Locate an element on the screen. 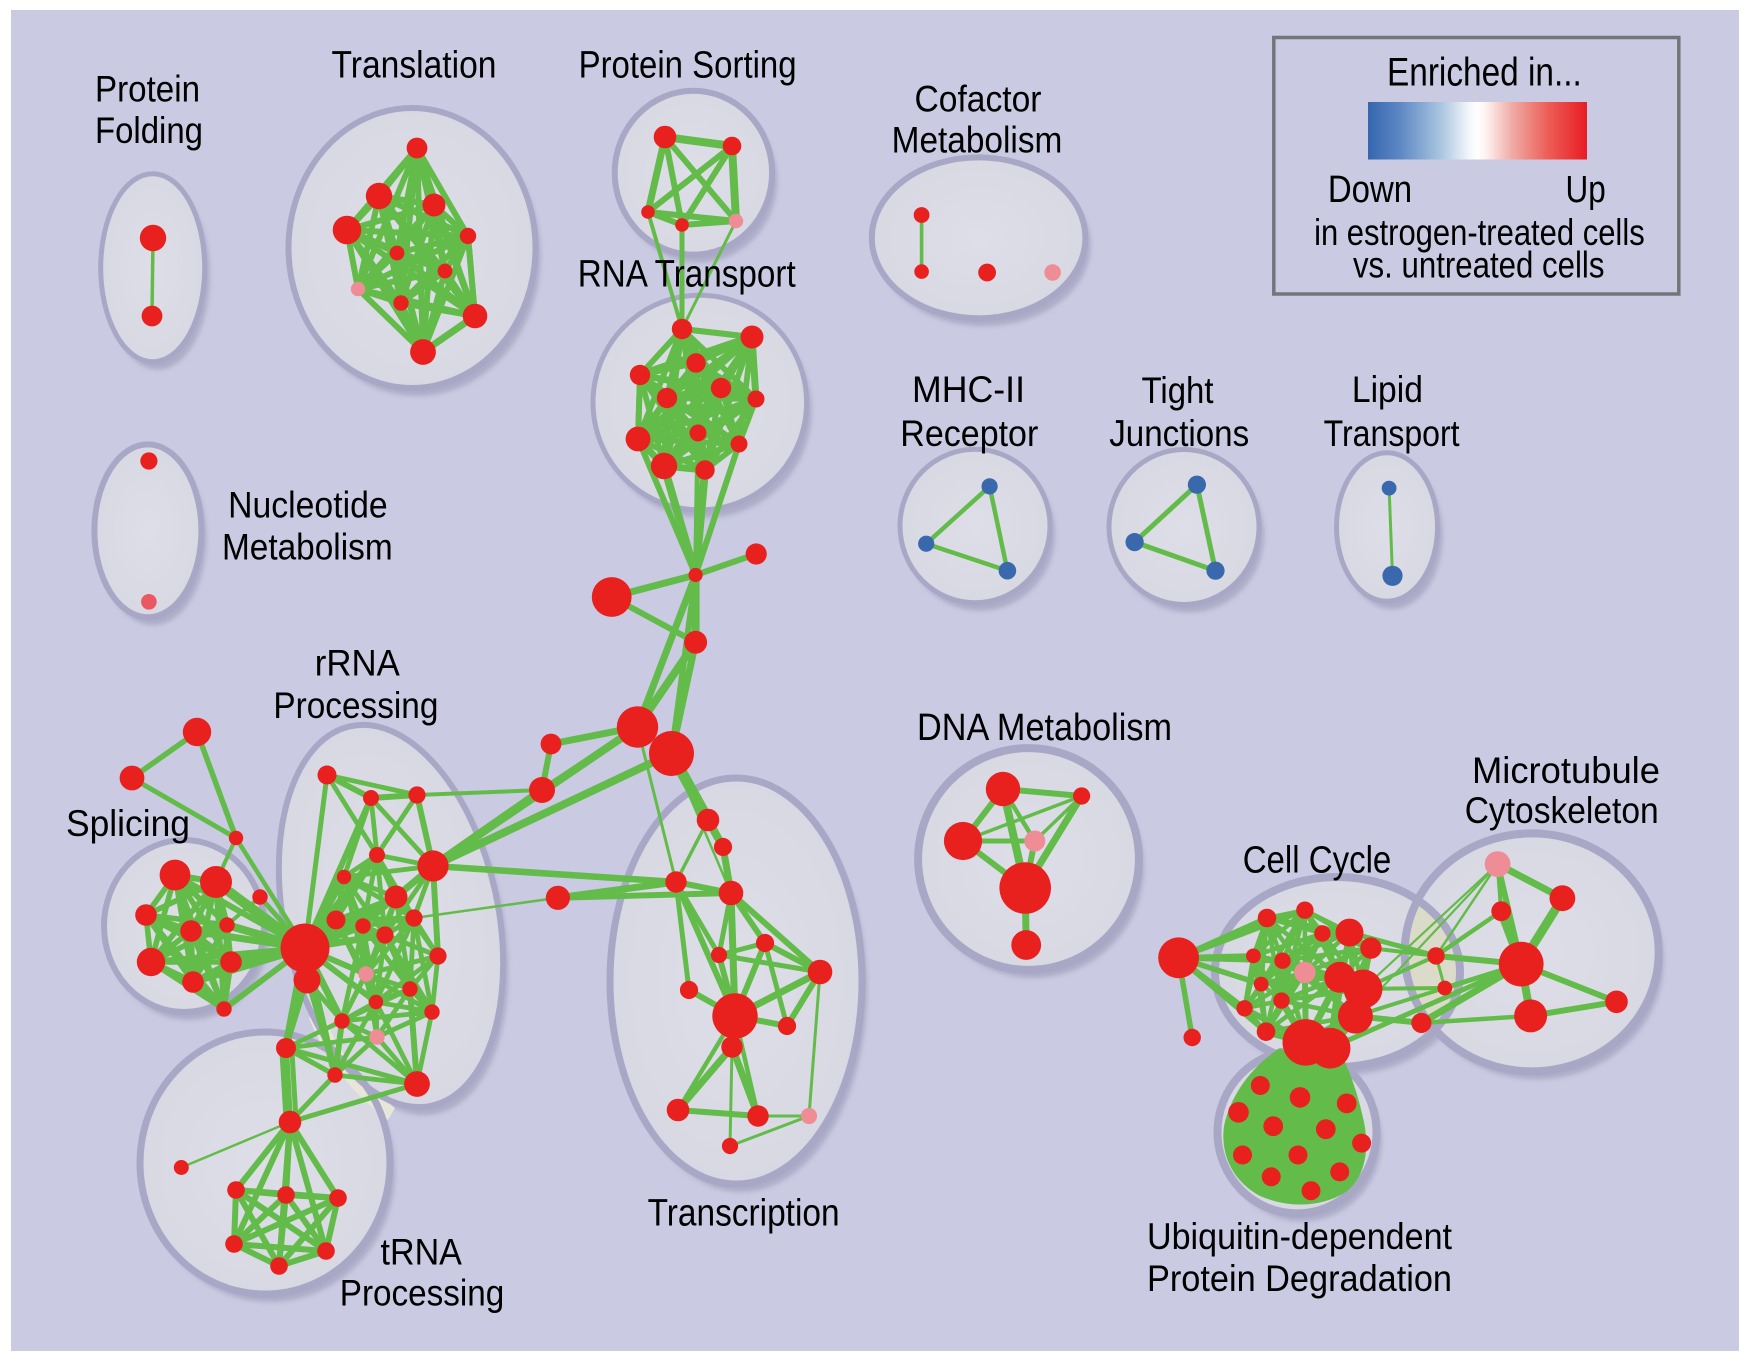  svg-text: Lipid is located at coordinates (1387, 389).